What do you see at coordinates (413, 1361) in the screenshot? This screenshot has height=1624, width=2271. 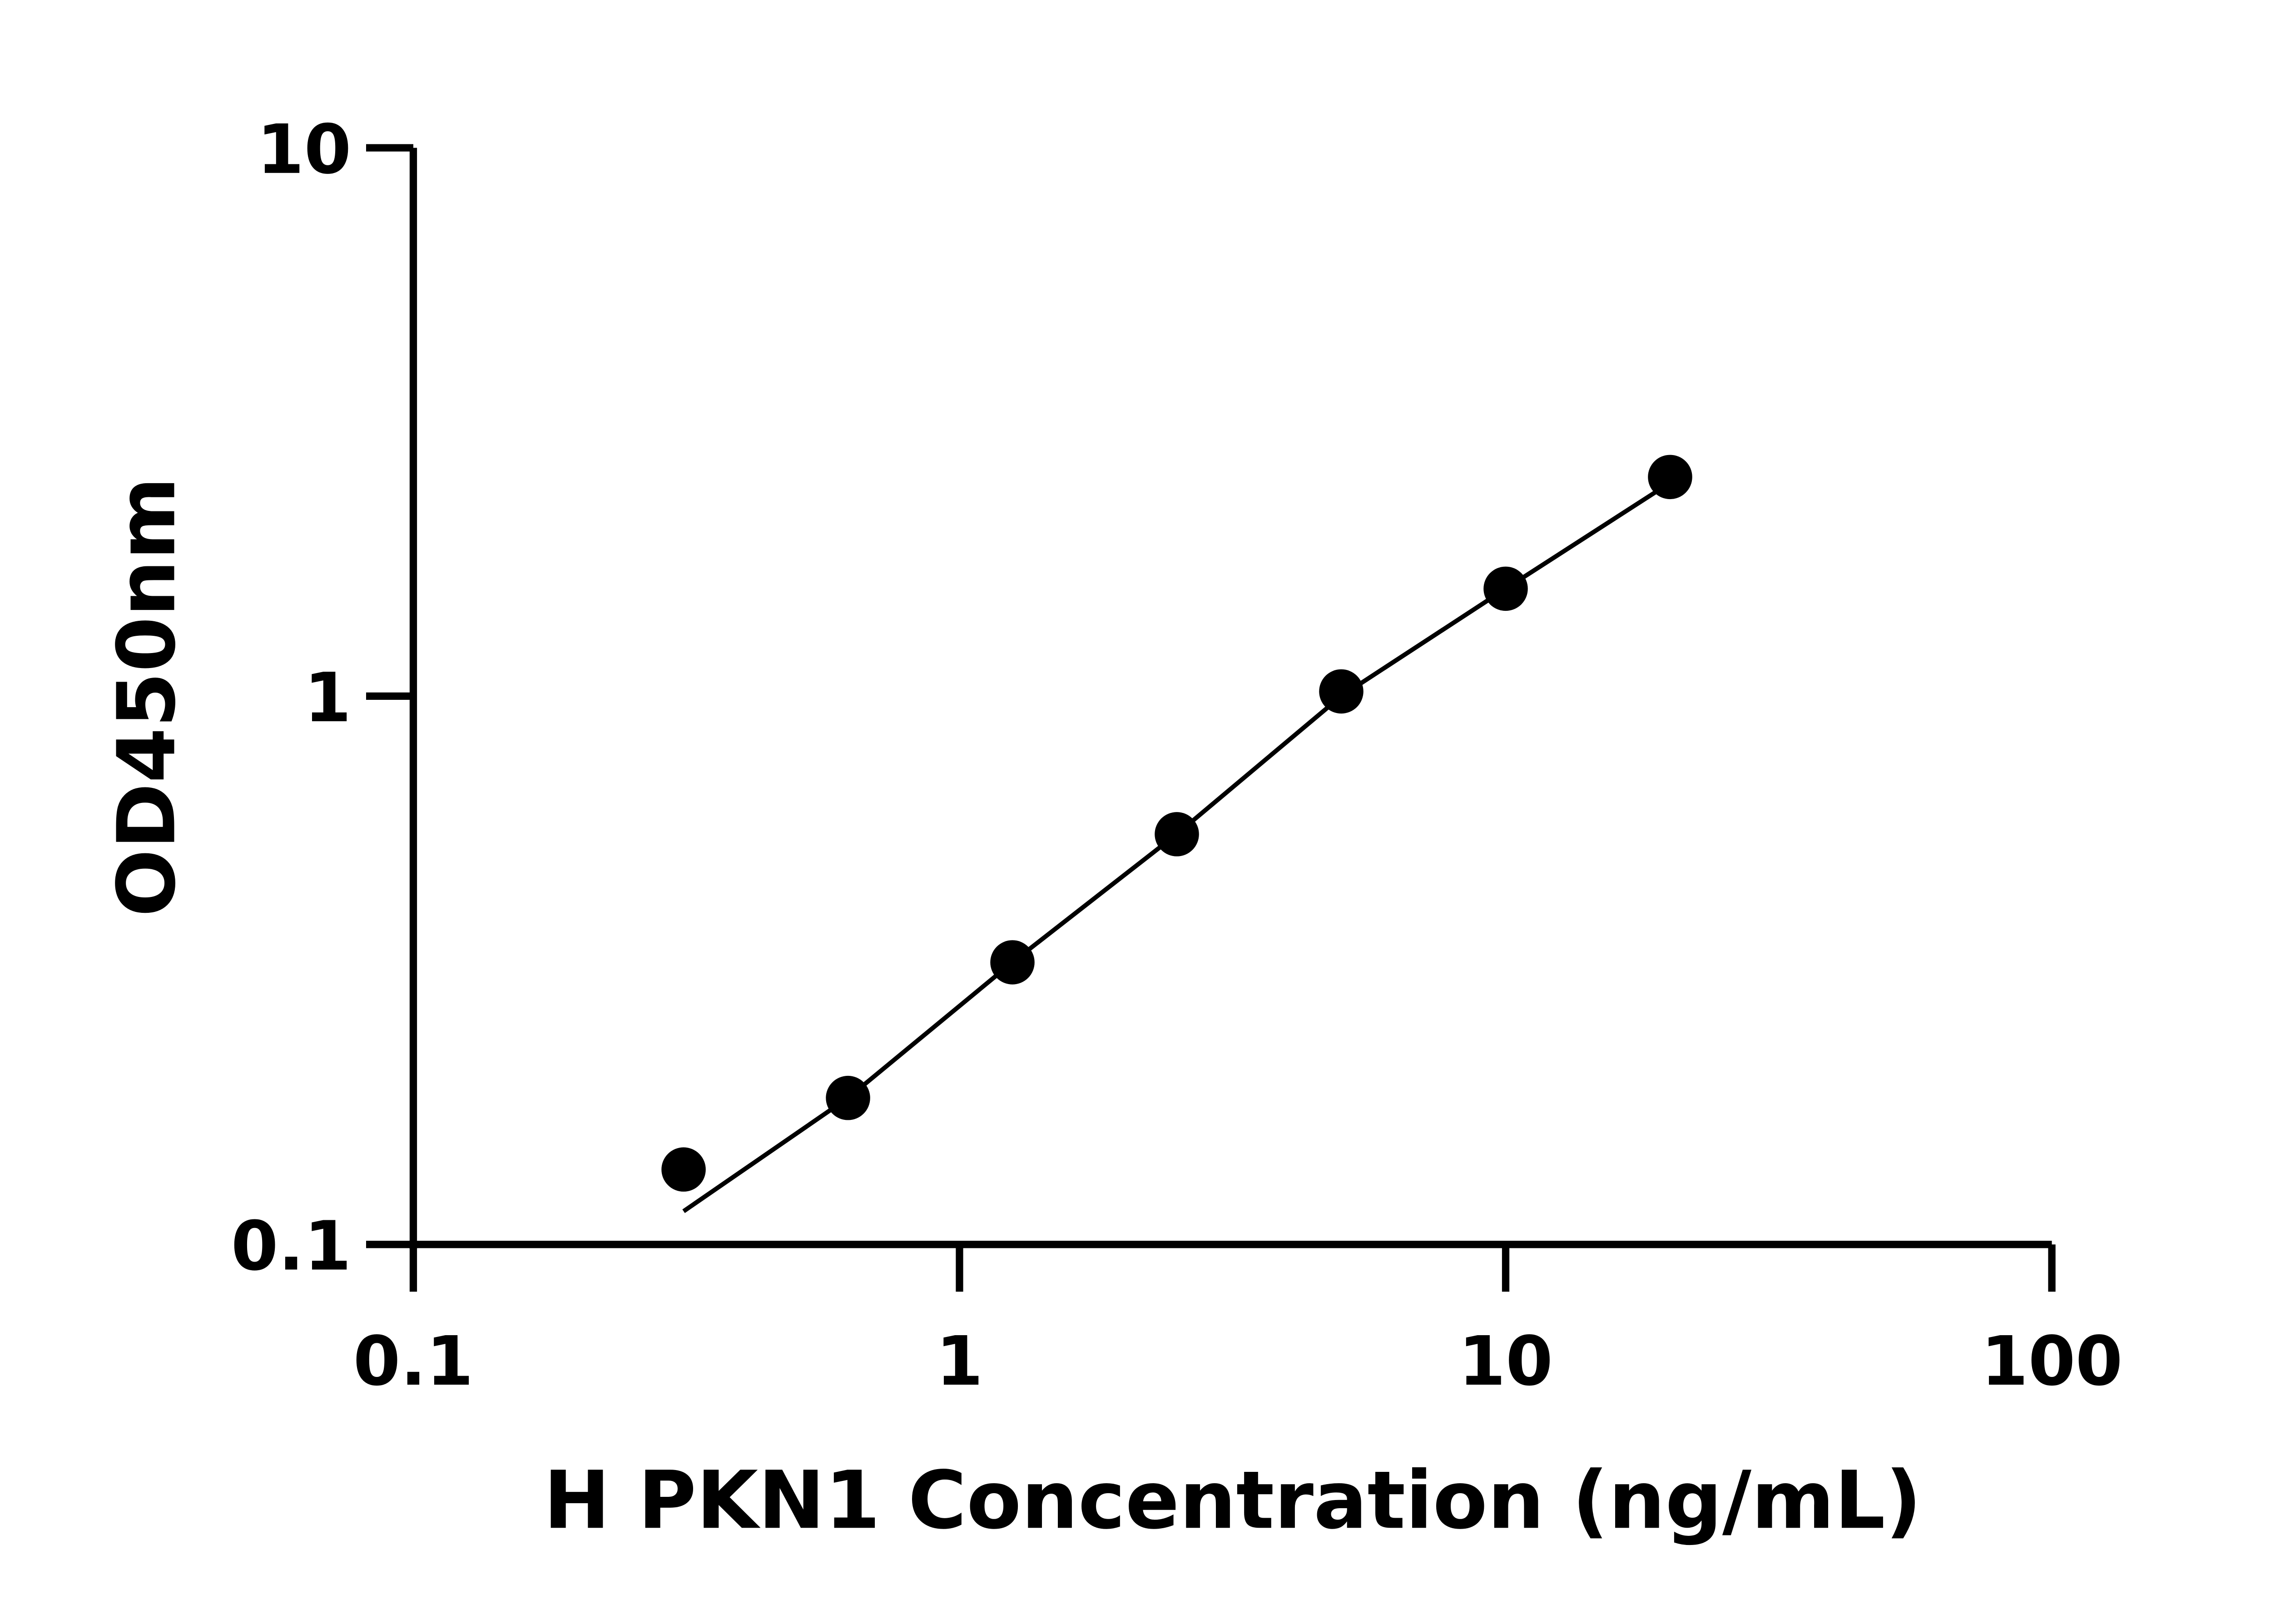 I see `x-tick-label: 0.1` at bounding box center [413, 1361].